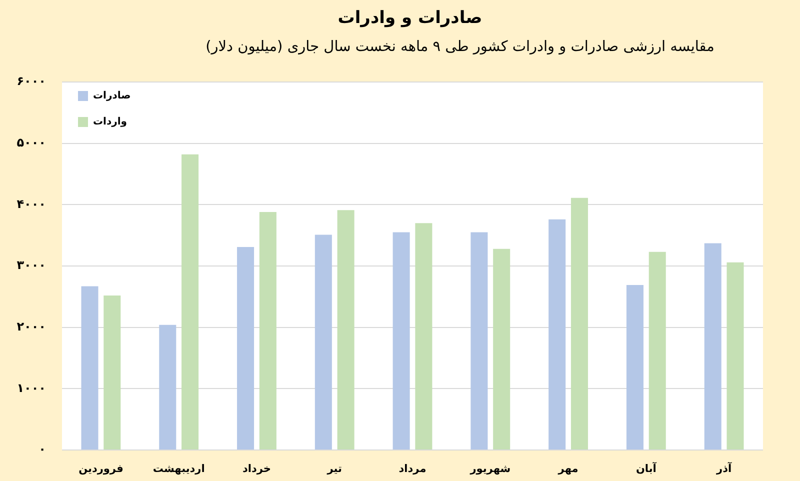 The height and width of the screenshot is (481, 800). Describe the element at coordinates (567, 469) in the screenshot. I see `x-tick-label: مهر` at that location.